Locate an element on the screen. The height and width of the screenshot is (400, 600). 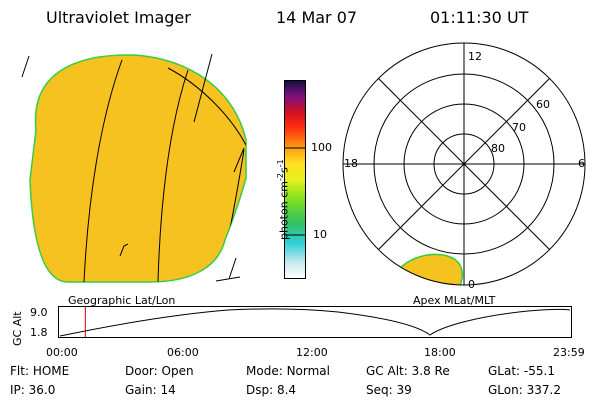
info-gain: Gain: 14 is located at coordinates (150, 390).